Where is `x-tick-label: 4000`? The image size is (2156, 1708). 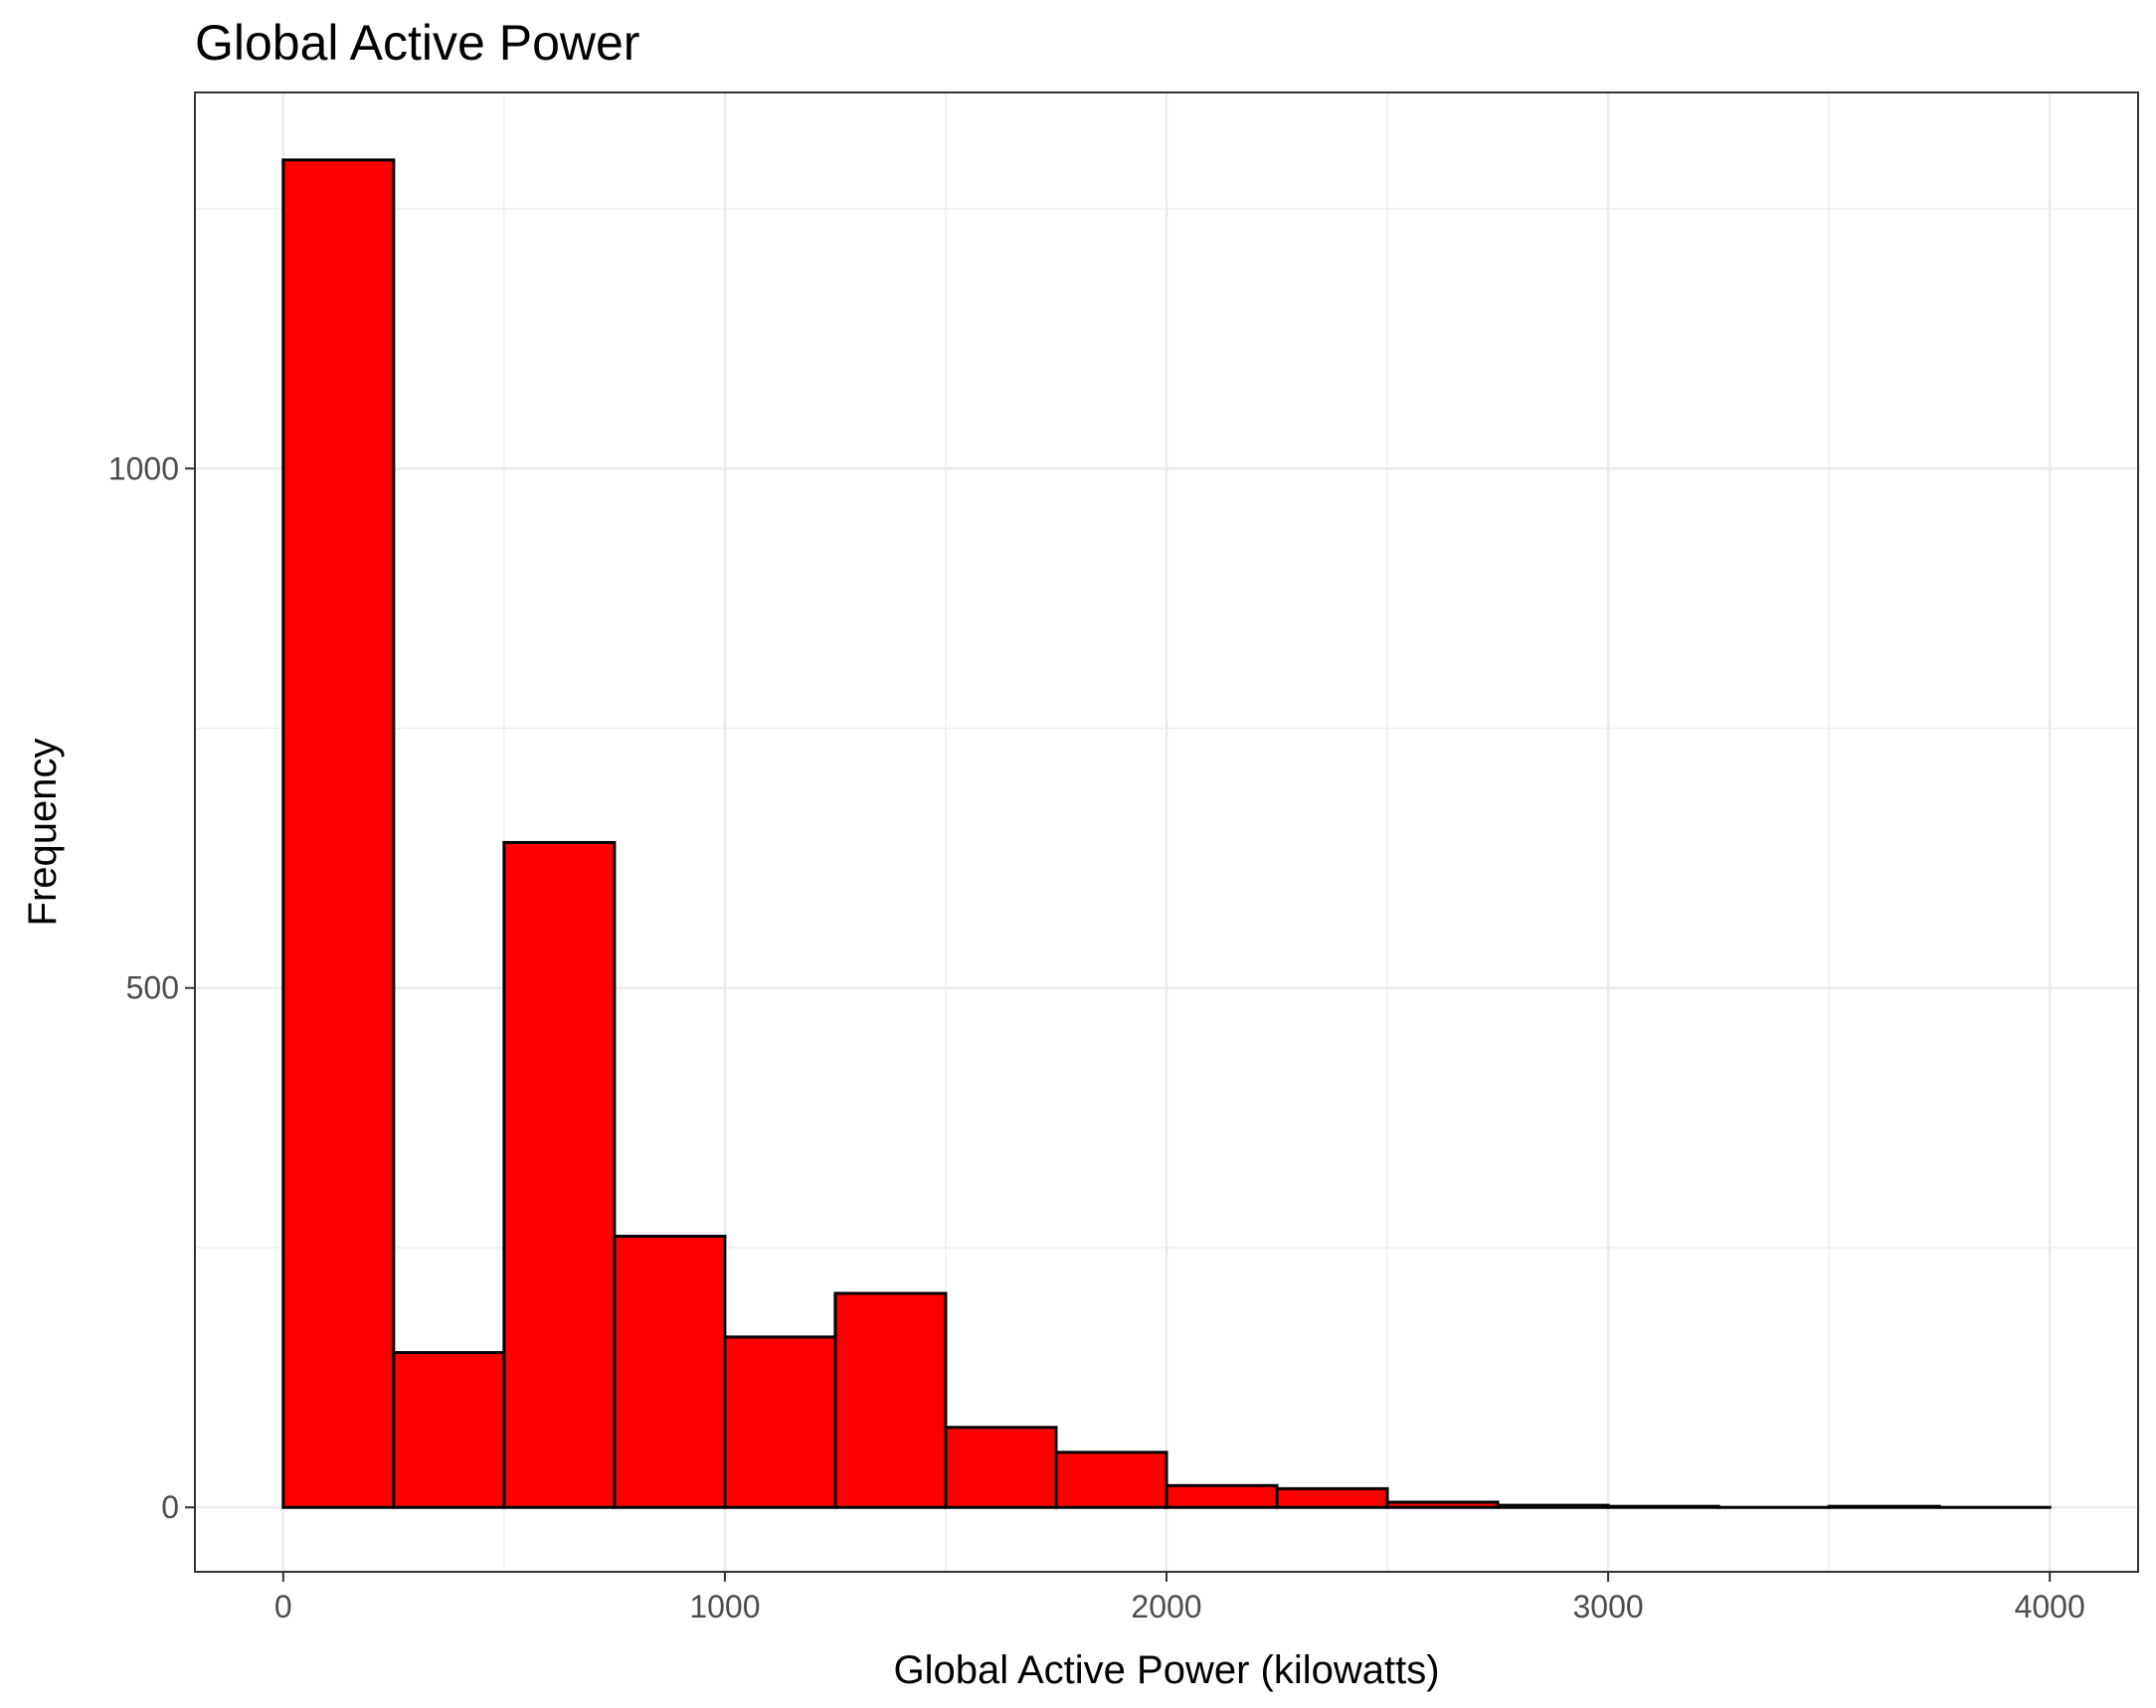 x-tick-label: 4000 is located at coordinates (2050, 1606).